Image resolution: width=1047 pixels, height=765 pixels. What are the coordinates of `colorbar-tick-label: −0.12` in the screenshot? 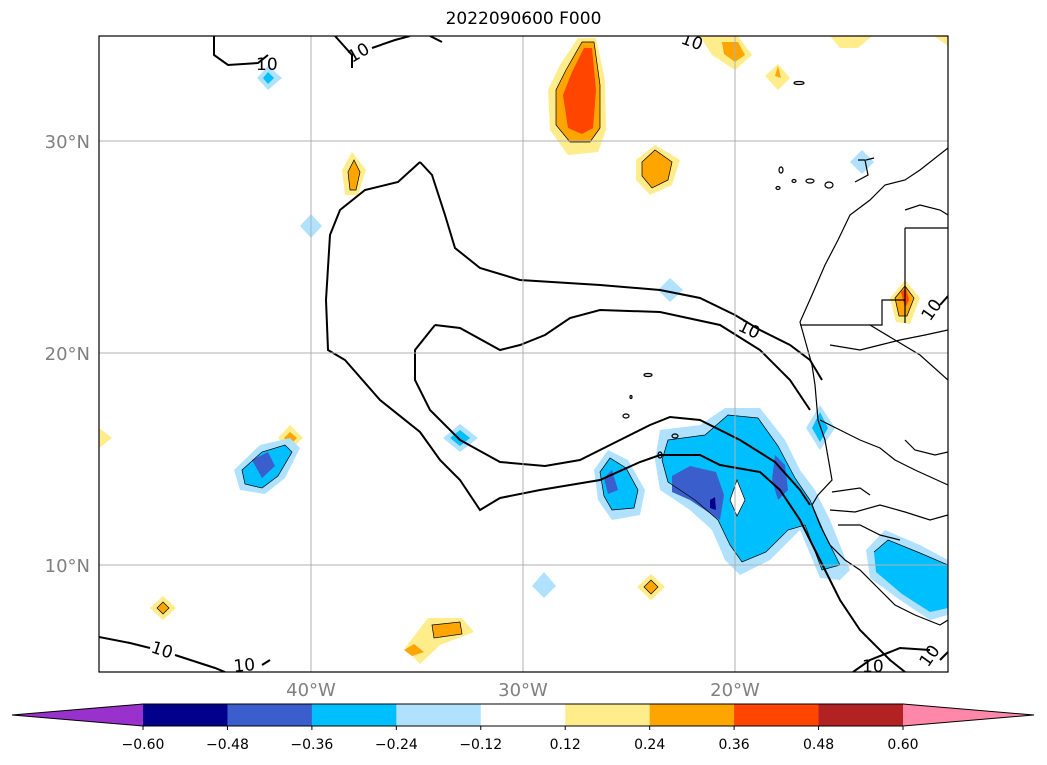 It's located at (480, 745).